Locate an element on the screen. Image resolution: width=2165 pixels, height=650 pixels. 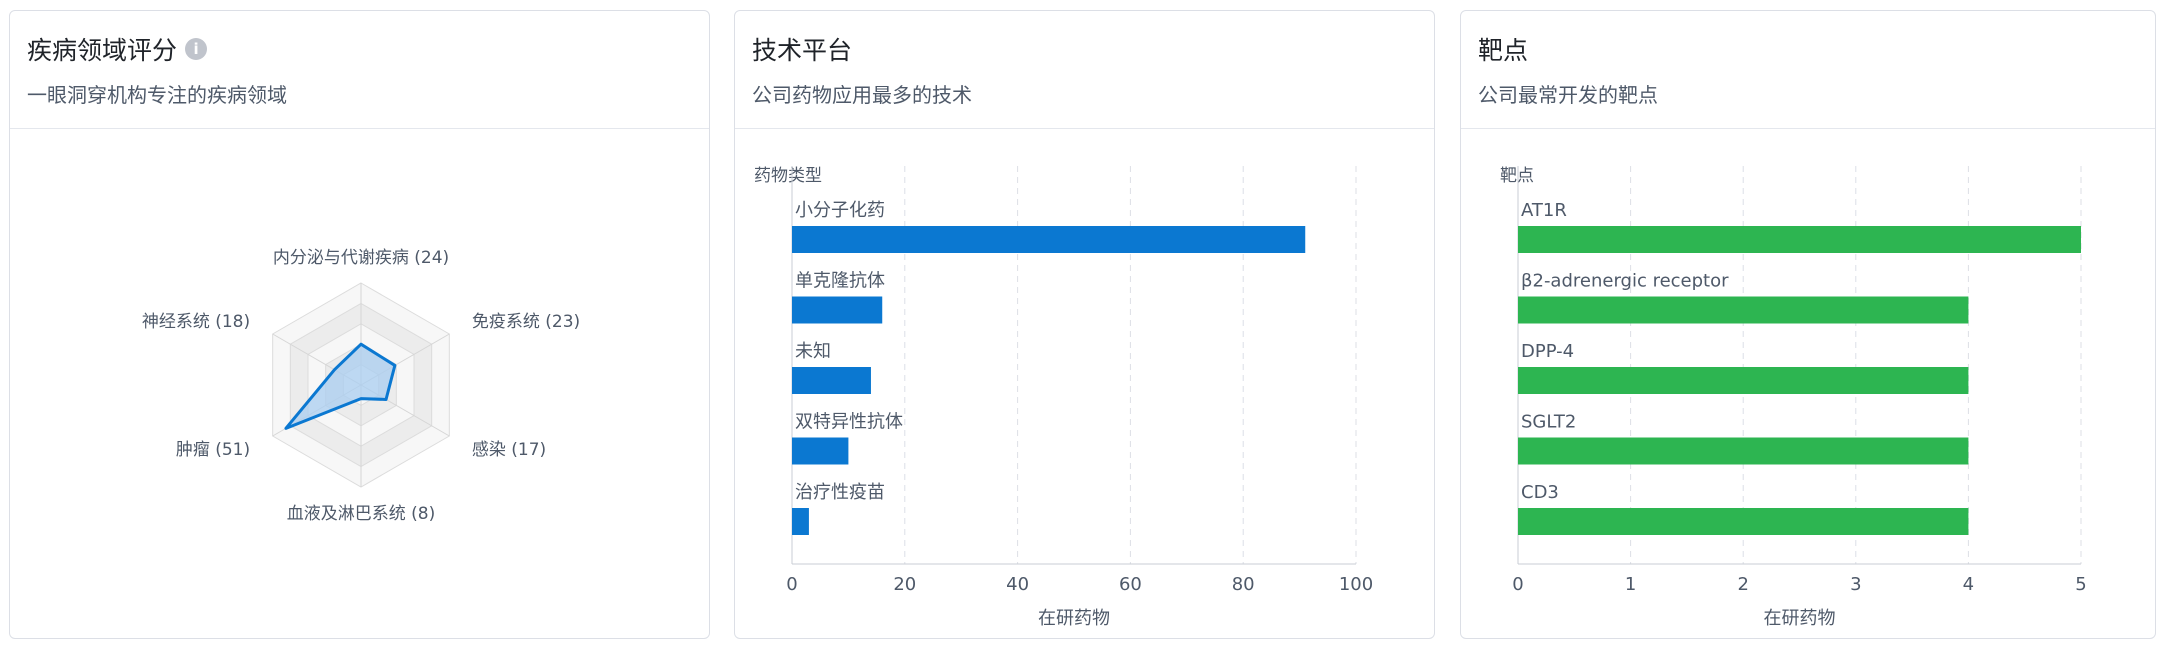
x-tick-label: 20 is located at coordinates (904, 584).